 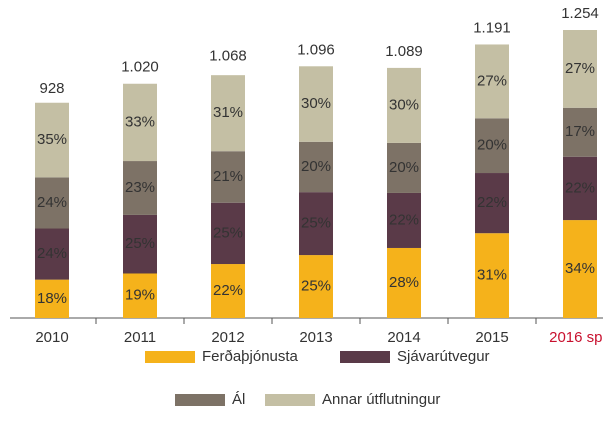 I want to click on data-label: 34%, so click(x=580, y=268).